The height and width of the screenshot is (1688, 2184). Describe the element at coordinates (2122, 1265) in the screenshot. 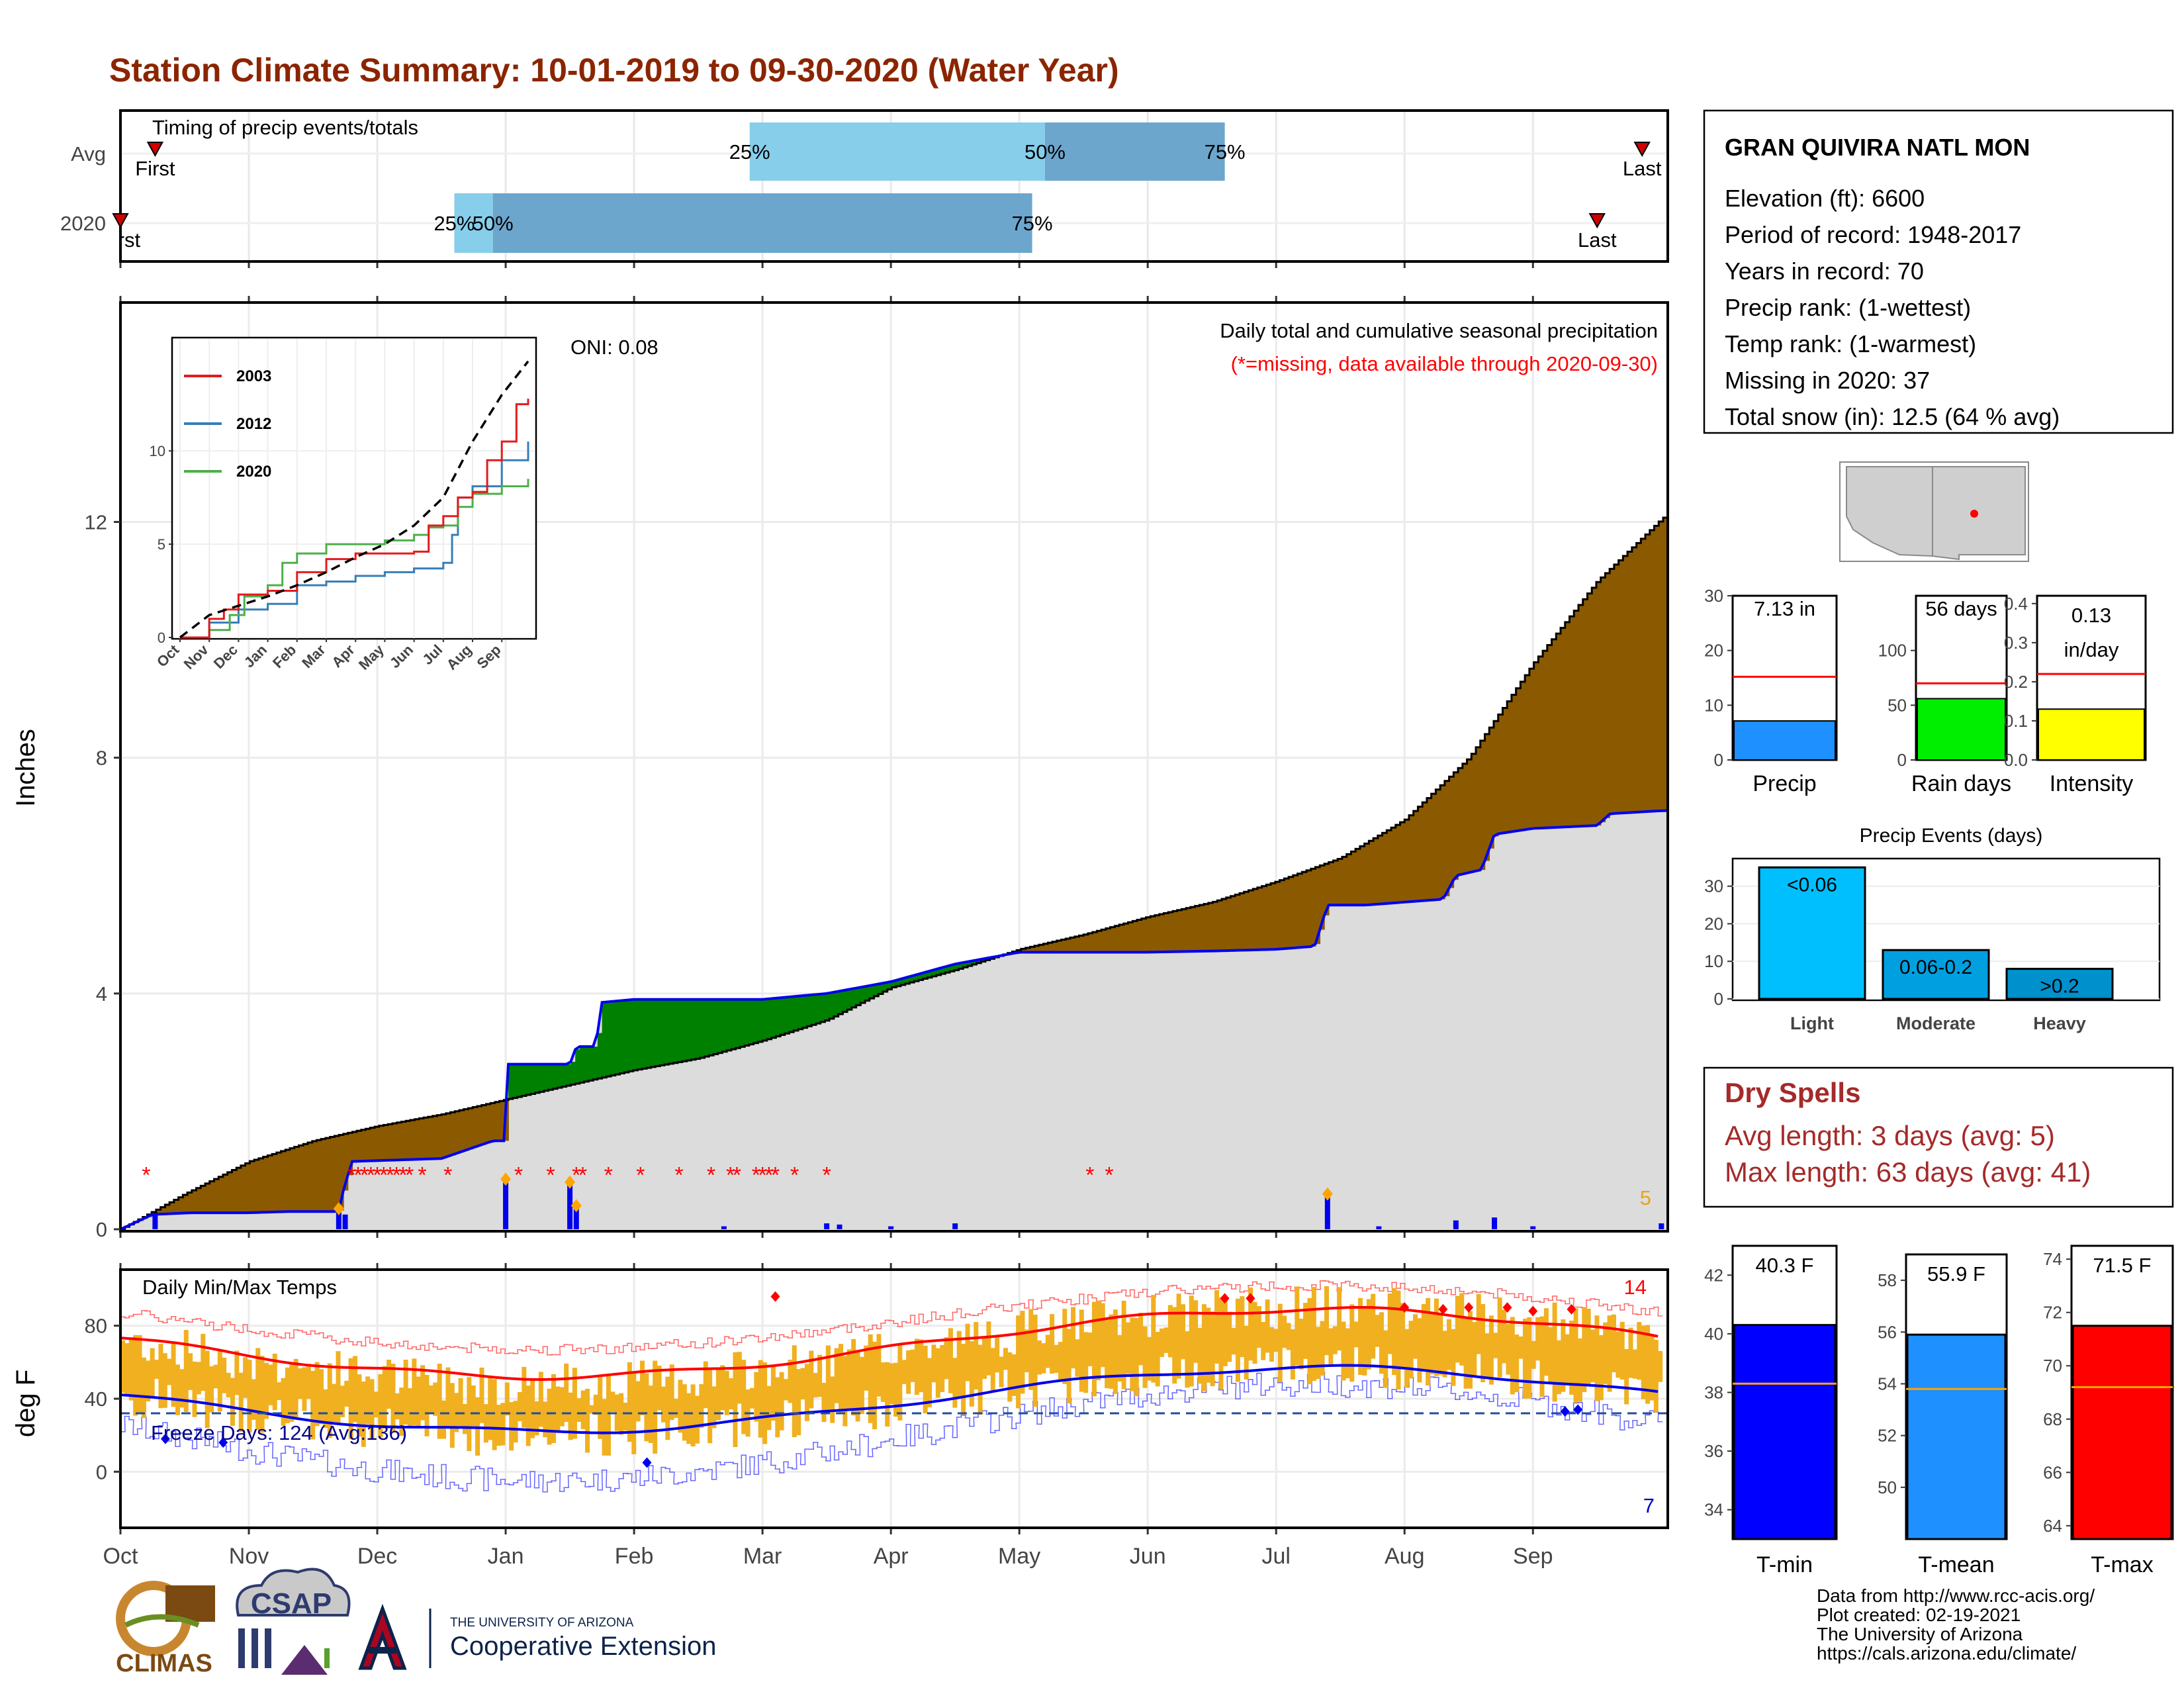

I see `temp-summary-value-2: 71.5 F` at that location.